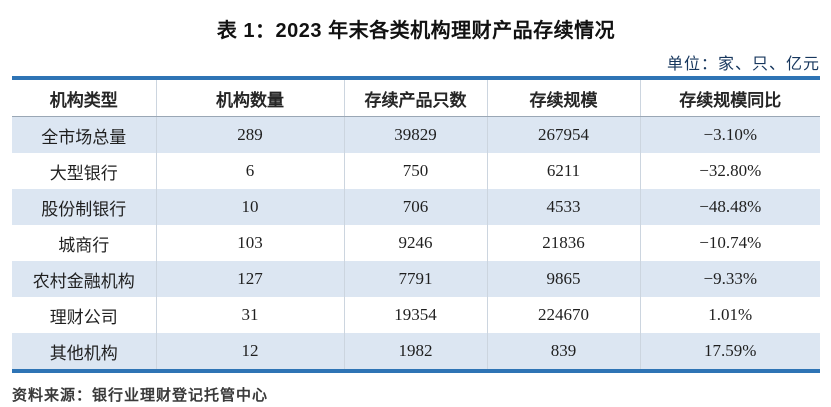 The image size is (831, 407). Describe the element at coordinates (249, 207) in the screenshot. I see `value-cell: 10` at that location.